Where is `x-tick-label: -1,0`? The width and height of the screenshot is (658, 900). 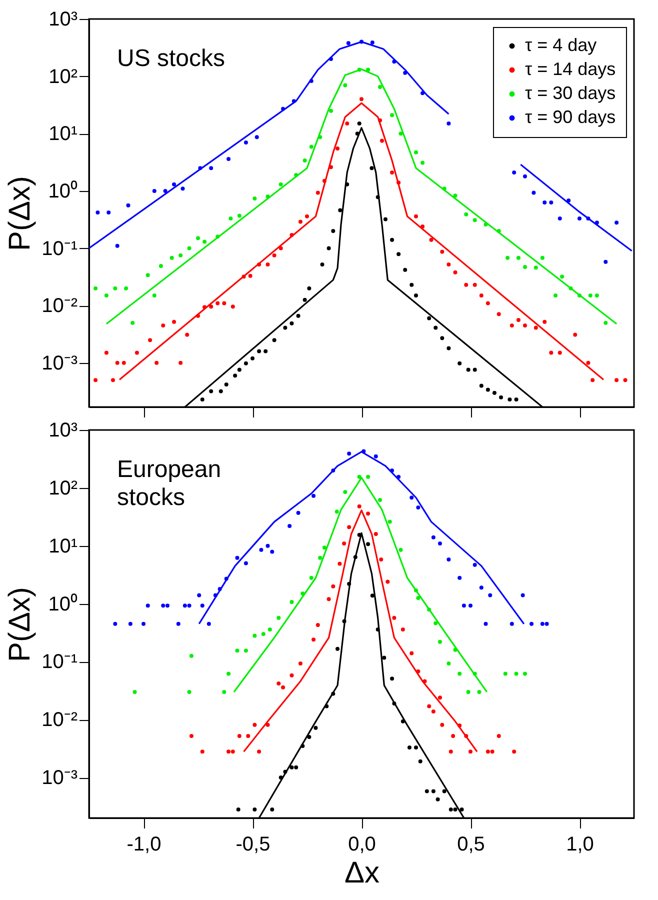 x-tick-label: -1,0 is located at coordinates (144, 845).